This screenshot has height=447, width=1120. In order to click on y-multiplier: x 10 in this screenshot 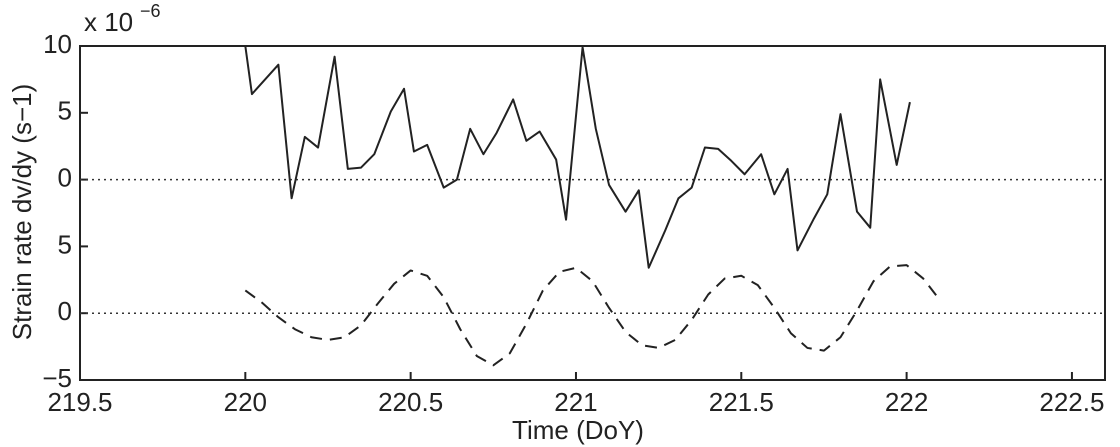, I will do `click(108, 22)`.